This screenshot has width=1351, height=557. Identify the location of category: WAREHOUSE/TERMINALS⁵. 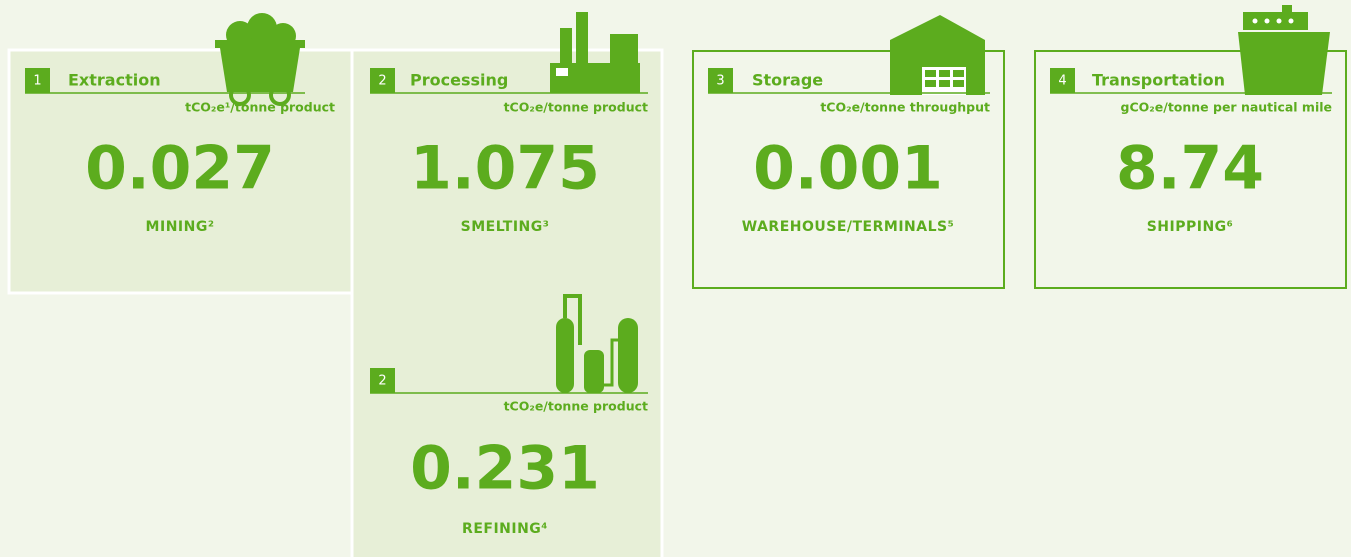
(848, 227).